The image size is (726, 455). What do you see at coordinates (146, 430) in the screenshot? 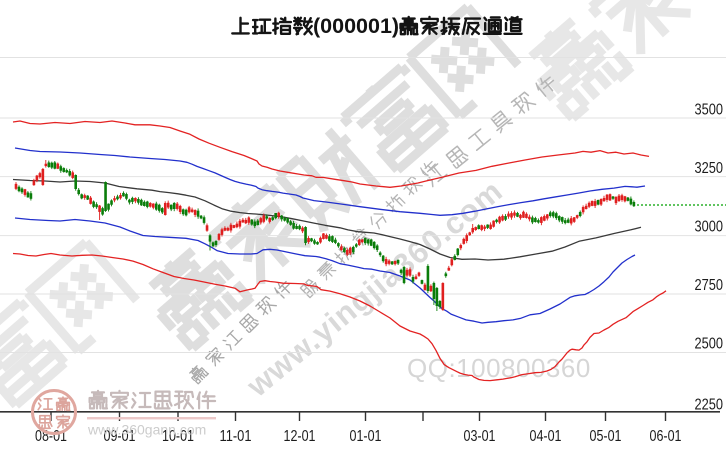
I see `svg-text: www.360gann.com` at bounding box center [146, 430].